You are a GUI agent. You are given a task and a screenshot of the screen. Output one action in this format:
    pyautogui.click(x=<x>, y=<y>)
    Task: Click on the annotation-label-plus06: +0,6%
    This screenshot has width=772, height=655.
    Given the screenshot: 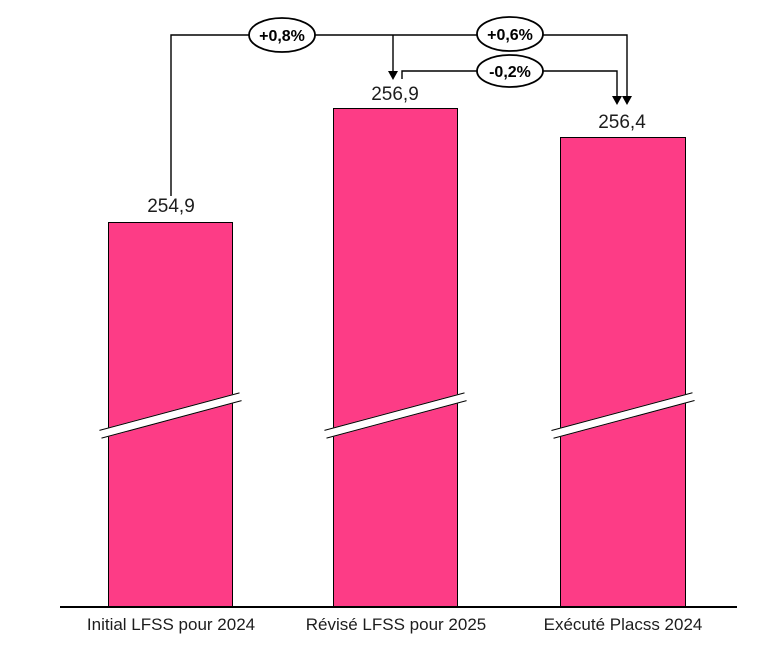 What is the action you would take?
    pyautogui.click(x=510, y=35)
    